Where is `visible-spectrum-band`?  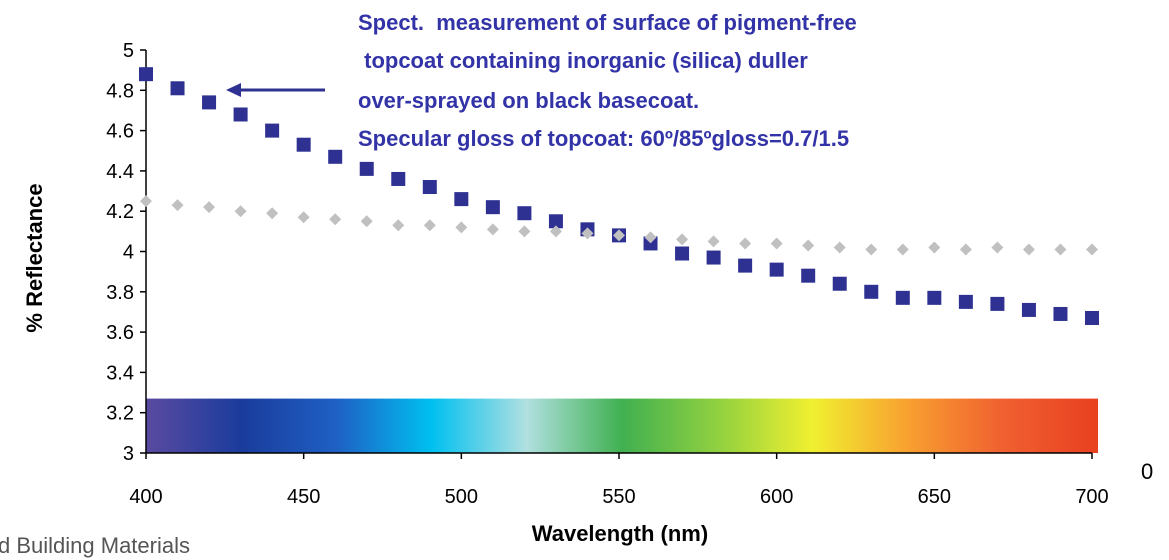 visible-spectrum-band is located at coordinates (622, 425).